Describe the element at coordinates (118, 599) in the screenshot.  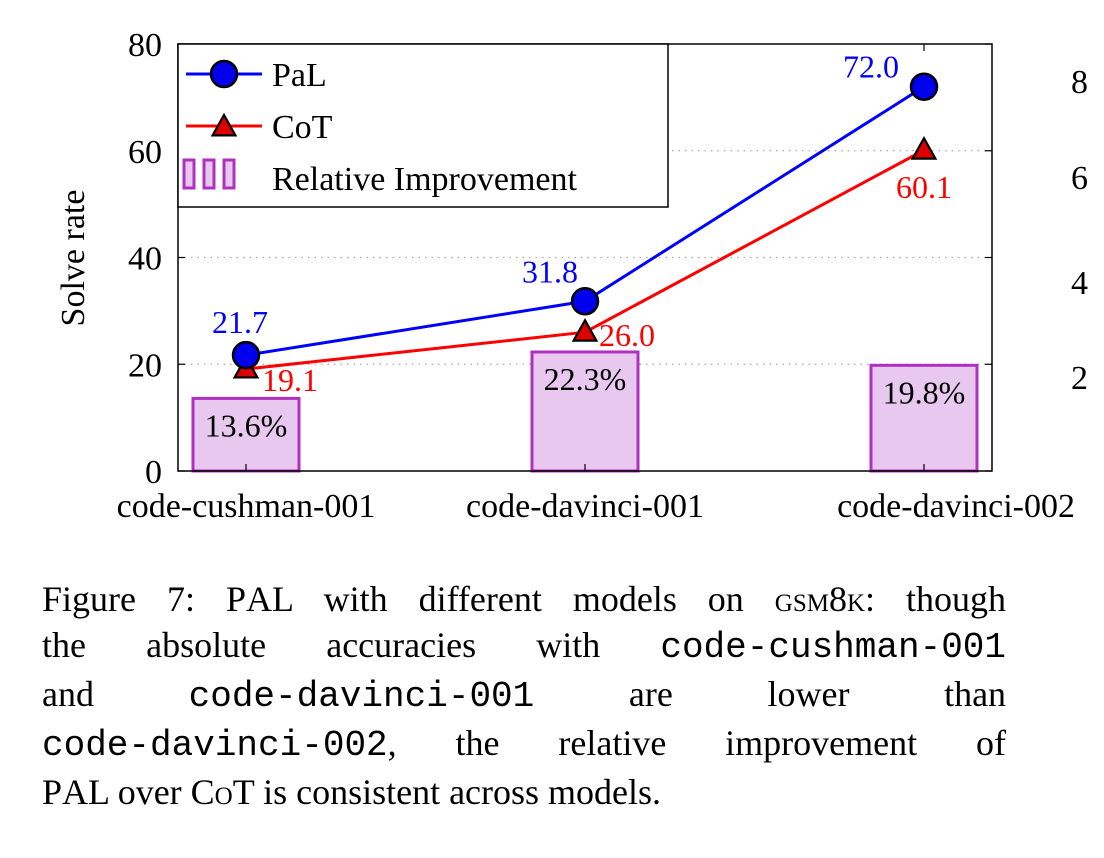
I see `figure-label: Figure 7:` at that location.